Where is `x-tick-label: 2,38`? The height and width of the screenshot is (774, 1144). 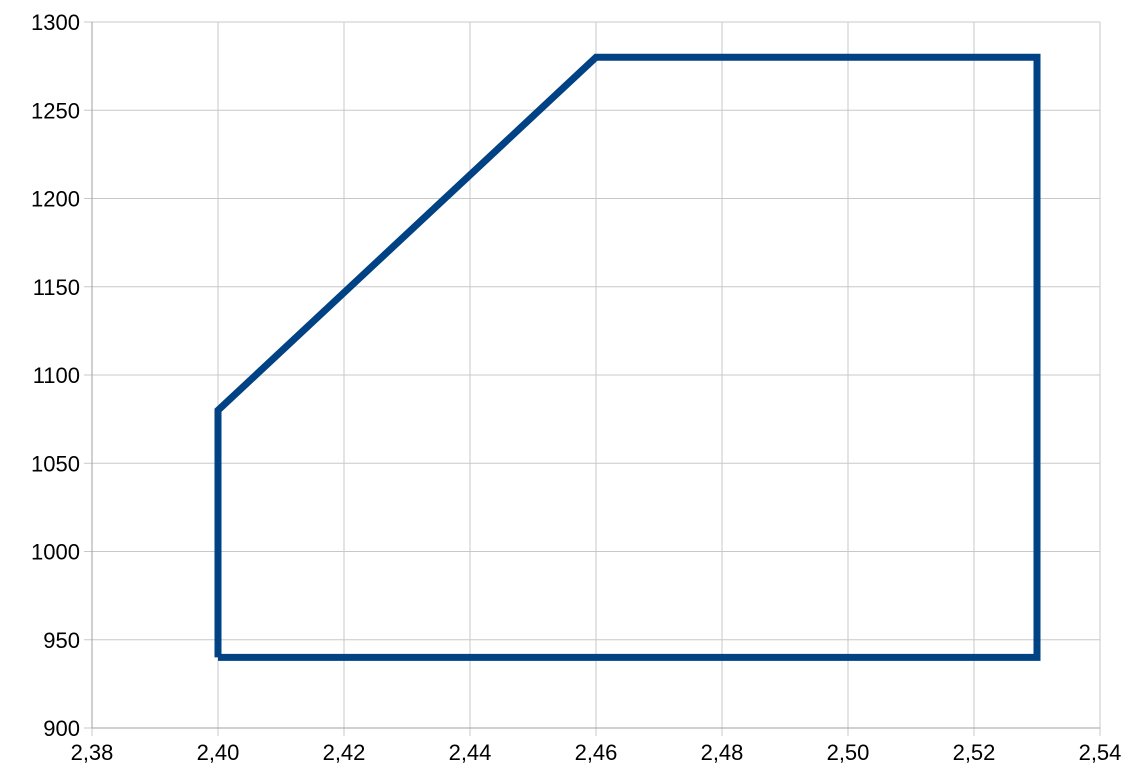 x-tick-label: 2,38 is located at coordinates (92, 752).